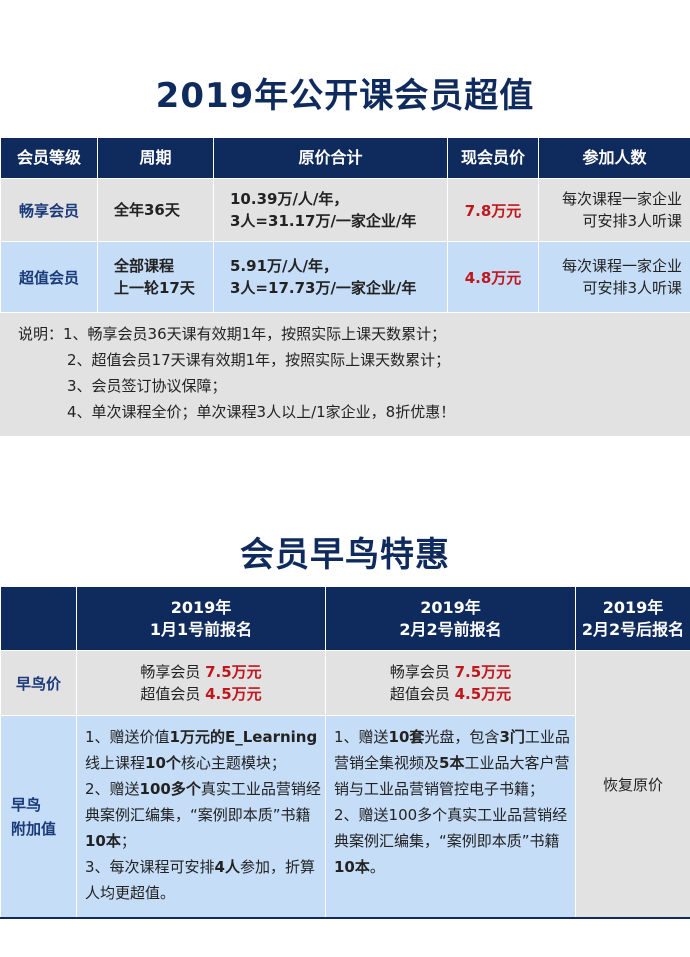  What do you see at coordinates (614, 158) in the screenshot?
I see `header-people: 参加人数` at bounding box center [614, 158].